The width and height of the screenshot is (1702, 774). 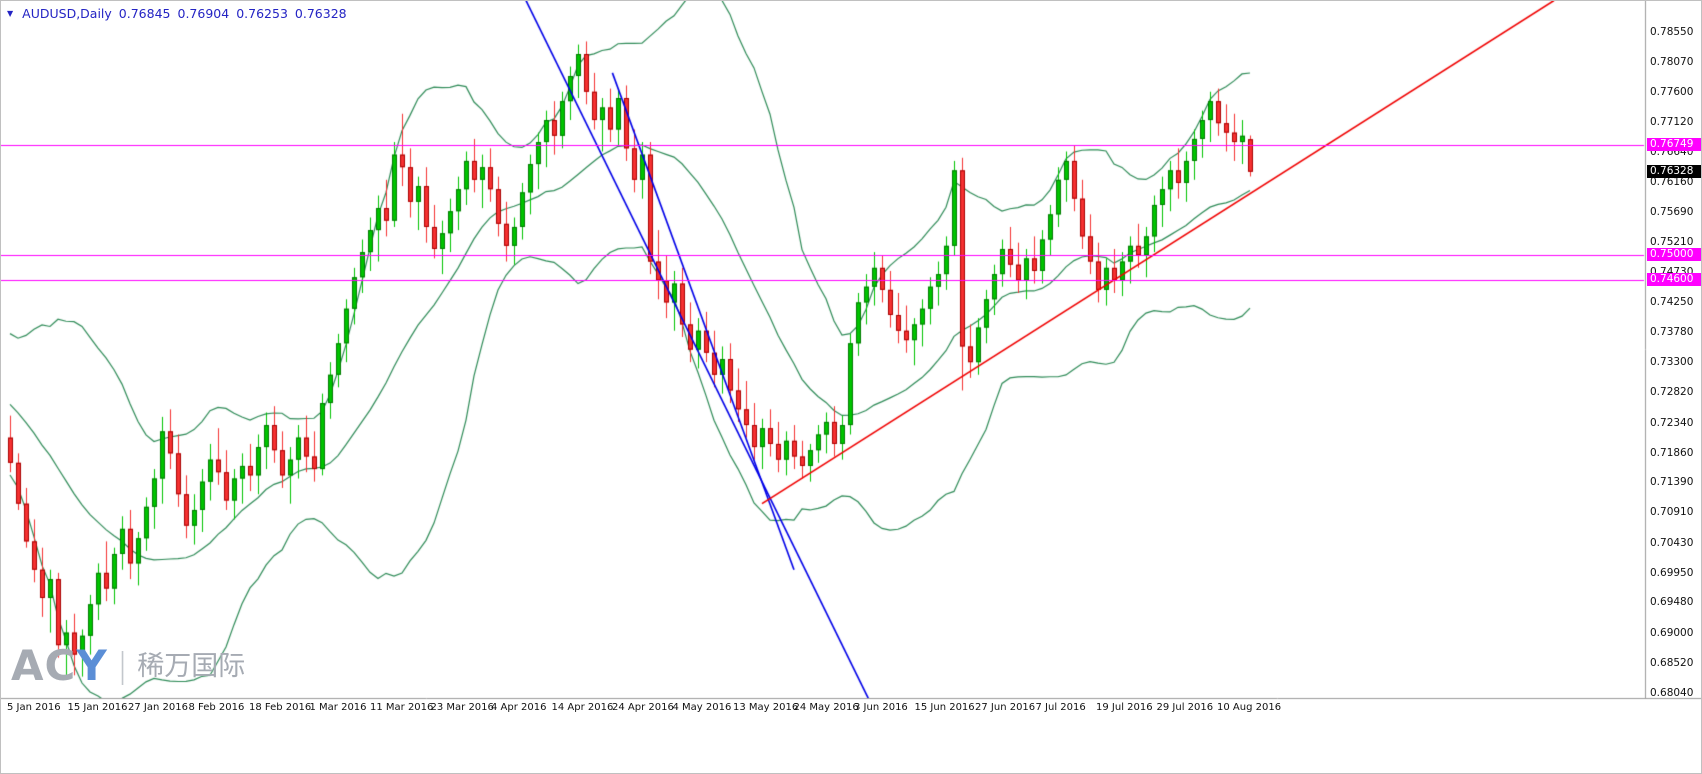 What do you see at coordinates (519, 707) in the screenshot?
I see `date-axis-label: 4 Apr 2016` at bounding box center [519, 707].